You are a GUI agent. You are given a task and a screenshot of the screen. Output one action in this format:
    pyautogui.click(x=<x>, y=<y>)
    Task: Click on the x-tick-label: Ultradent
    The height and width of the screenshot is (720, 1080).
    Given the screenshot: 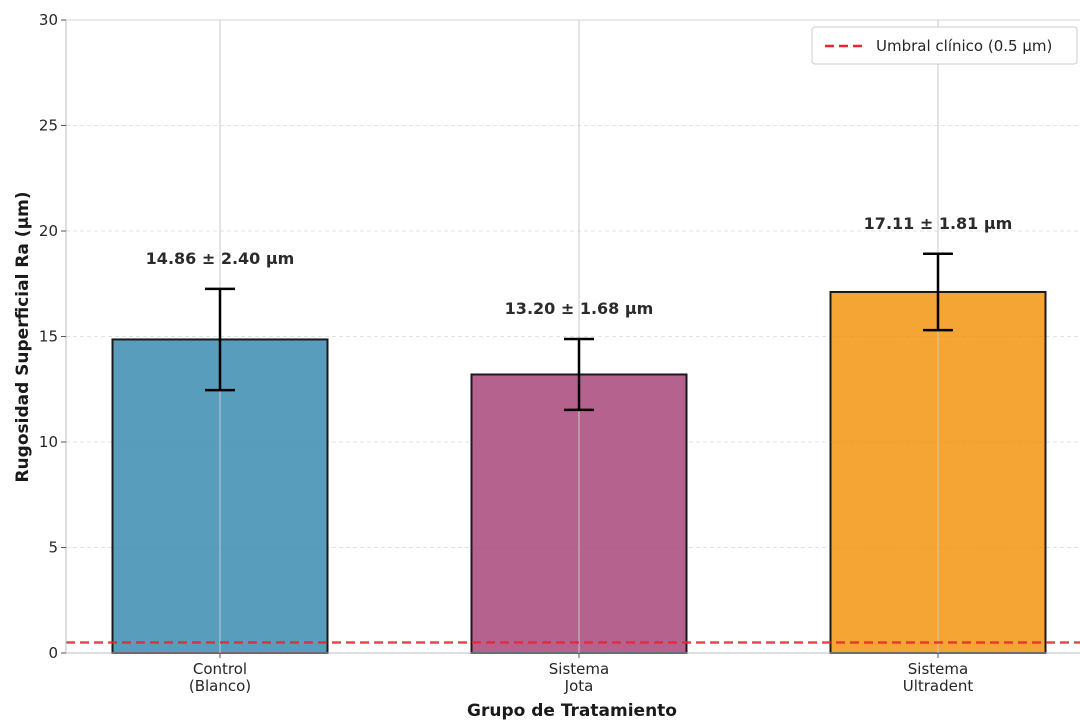 What is the action you would take?
    pyautogui.click(x=938, y=686)
    